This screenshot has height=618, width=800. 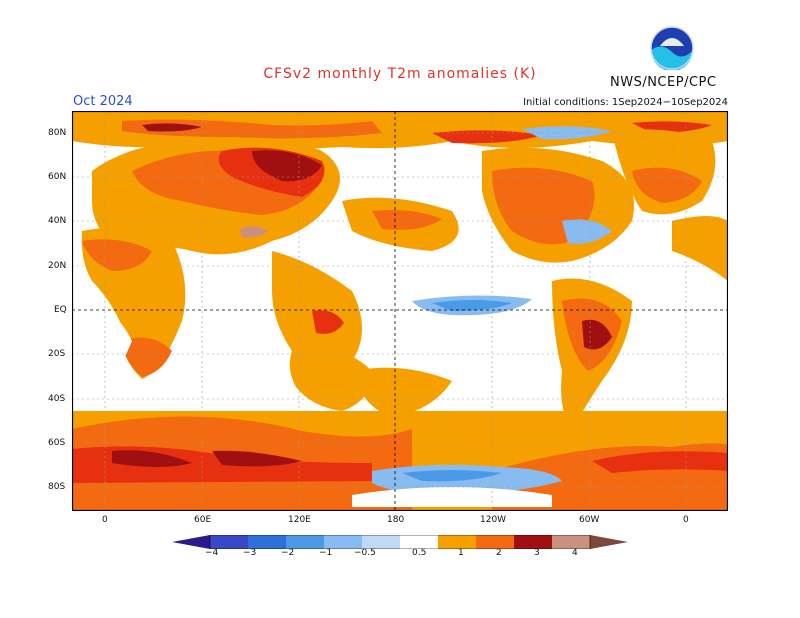 I want to click on valid-month-label: Oct 2024, so click(x=103, y=101).